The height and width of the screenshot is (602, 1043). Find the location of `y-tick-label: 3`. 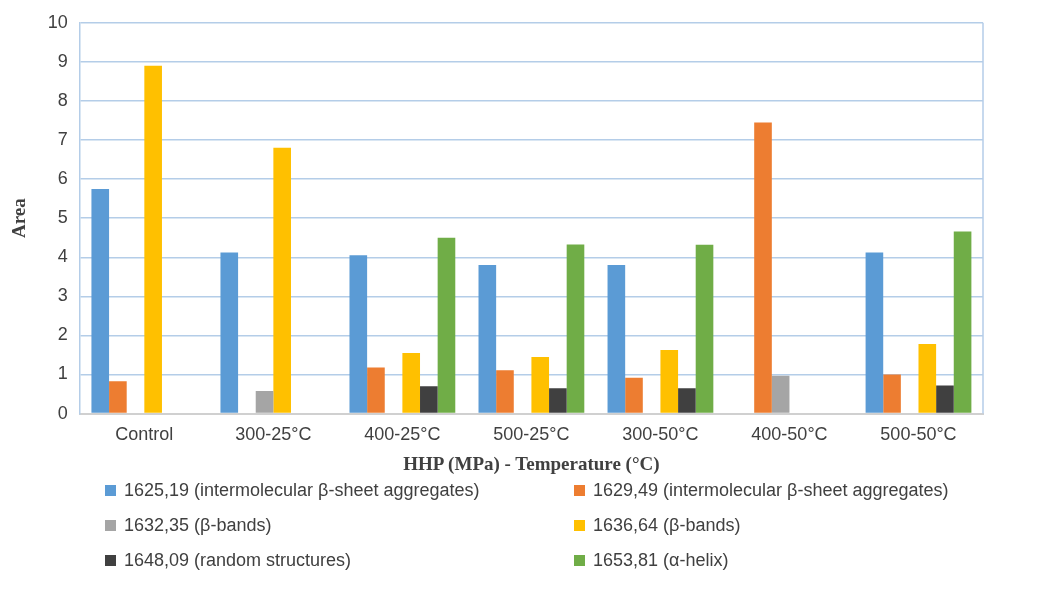

y-tick-label: 3 is located at coordinates (62, 295).